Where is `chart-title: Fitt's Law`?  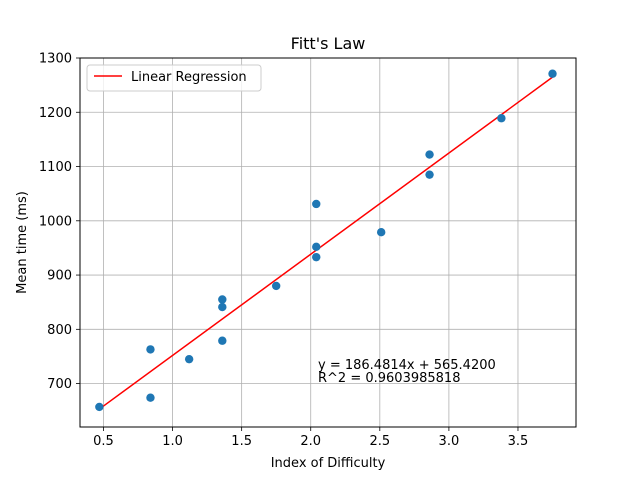 chart-title: Fitt's Law is located at coordinates (328, 43).